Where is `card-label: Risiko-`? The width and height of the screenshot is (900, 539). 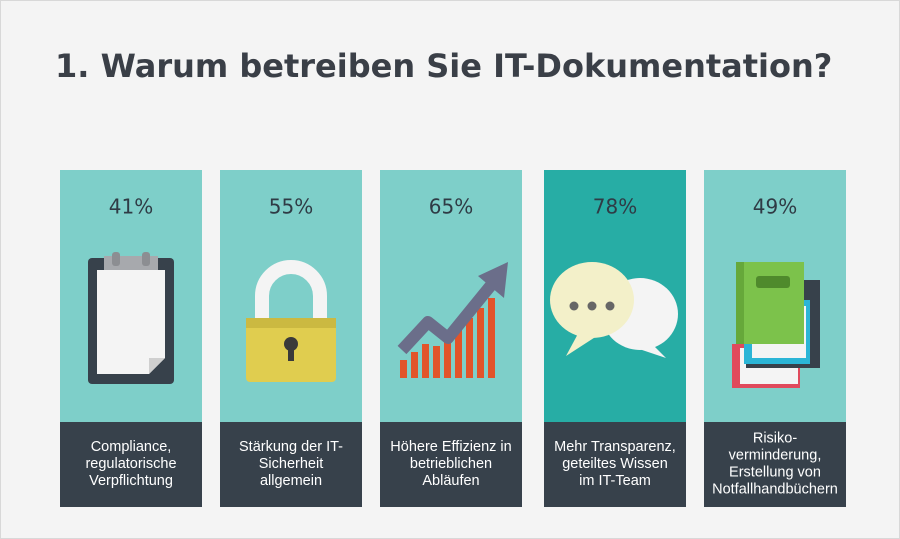
card-label: Risiko- is located at coordinates (775, 438).